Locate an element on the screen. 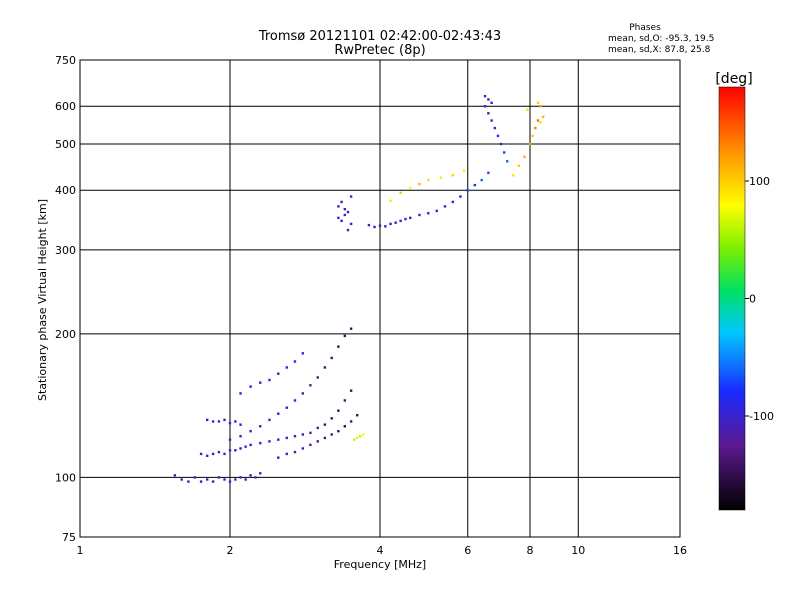 Image resolution: width=800 pixels, height=600 pixels. y-tick-label: 400 is located at coordinates (65, 190).